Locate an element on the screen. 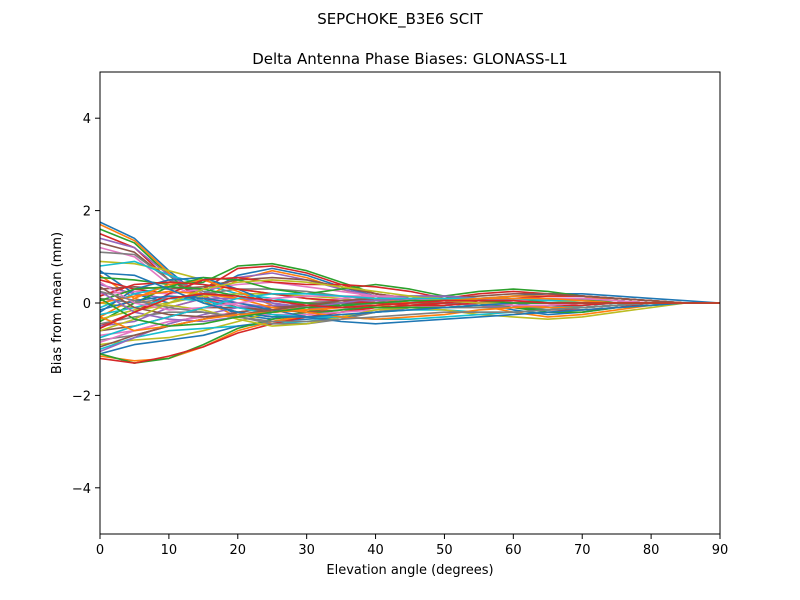 Image resolution: width=800 pixels, height=600 pixels. x-tick-label: 90 is located at coordinates (720, 550).